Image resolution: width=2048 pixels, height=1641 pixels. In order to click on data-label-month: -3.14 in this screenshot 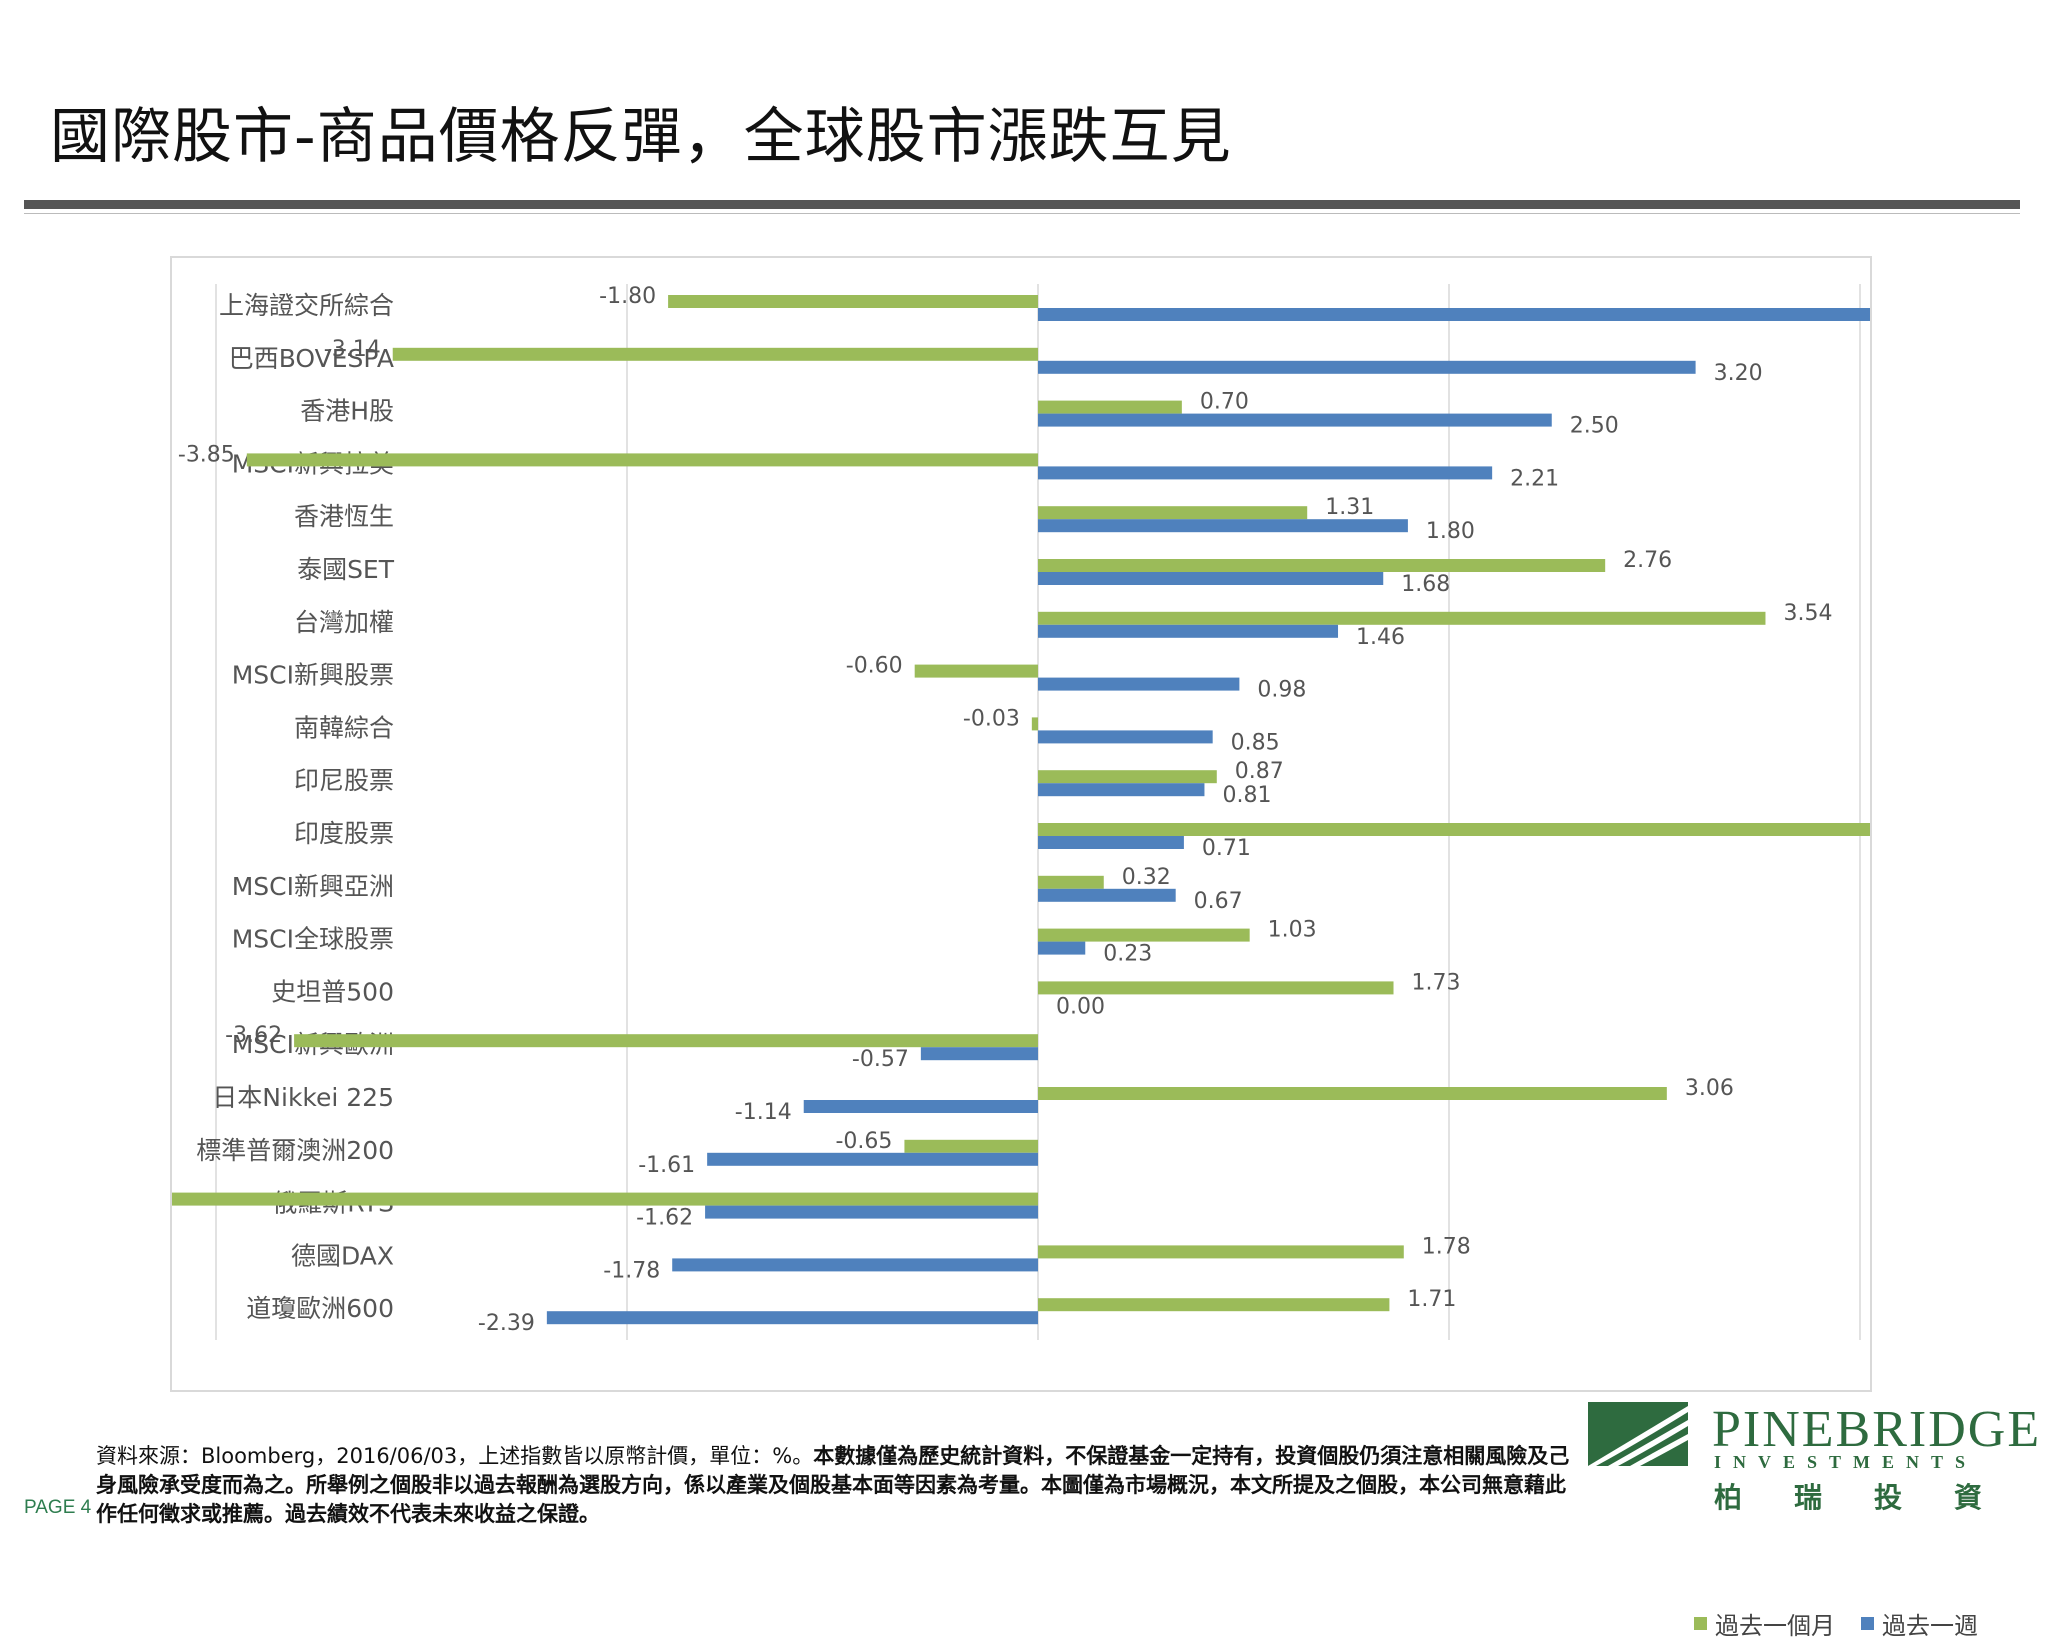, I will do `click(352, 349)`.